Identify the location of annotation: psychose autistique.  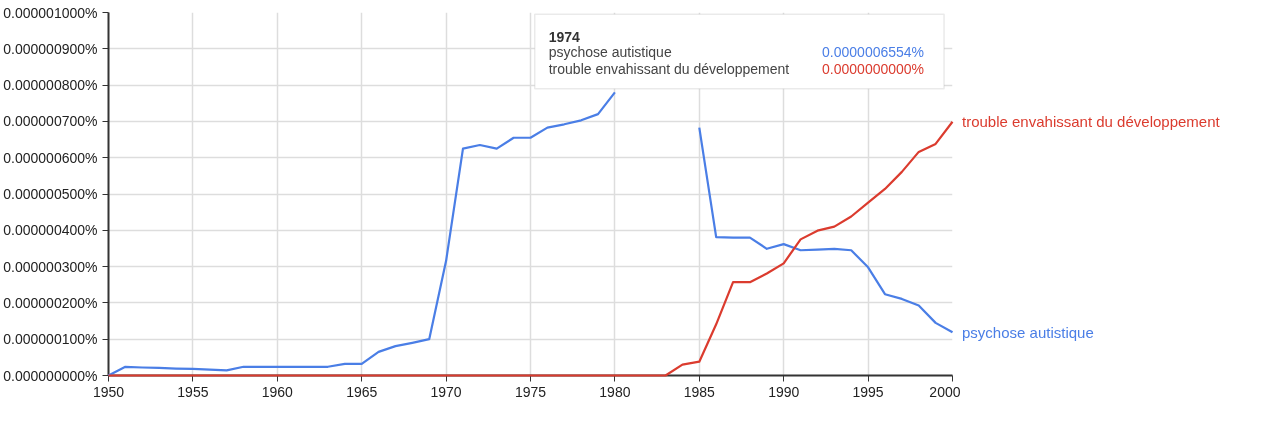
(610, 52).